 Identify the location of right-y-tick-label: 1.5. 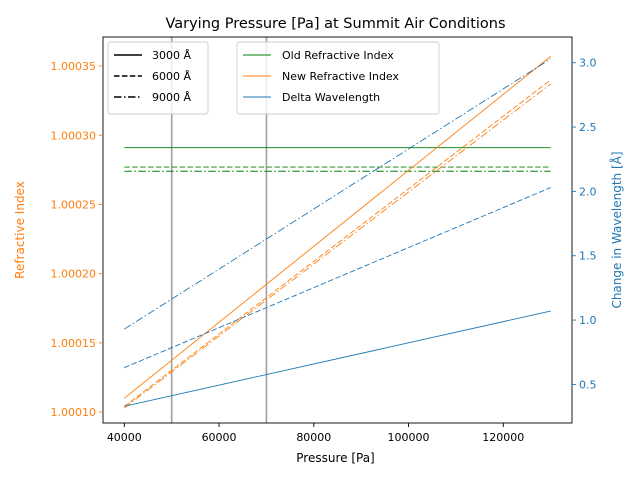
(588, 256).